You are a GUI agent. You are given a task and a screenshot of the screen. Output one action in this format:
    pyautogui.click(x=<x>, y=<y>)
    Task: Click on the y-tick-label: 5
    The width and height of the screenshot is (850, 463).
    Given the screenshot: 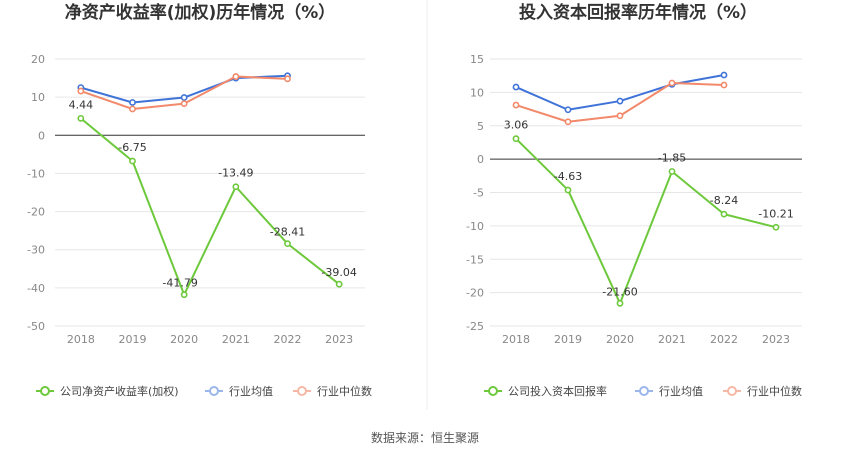 What is the action you would take?
    pyautogui.click(x=480, y=126)
    